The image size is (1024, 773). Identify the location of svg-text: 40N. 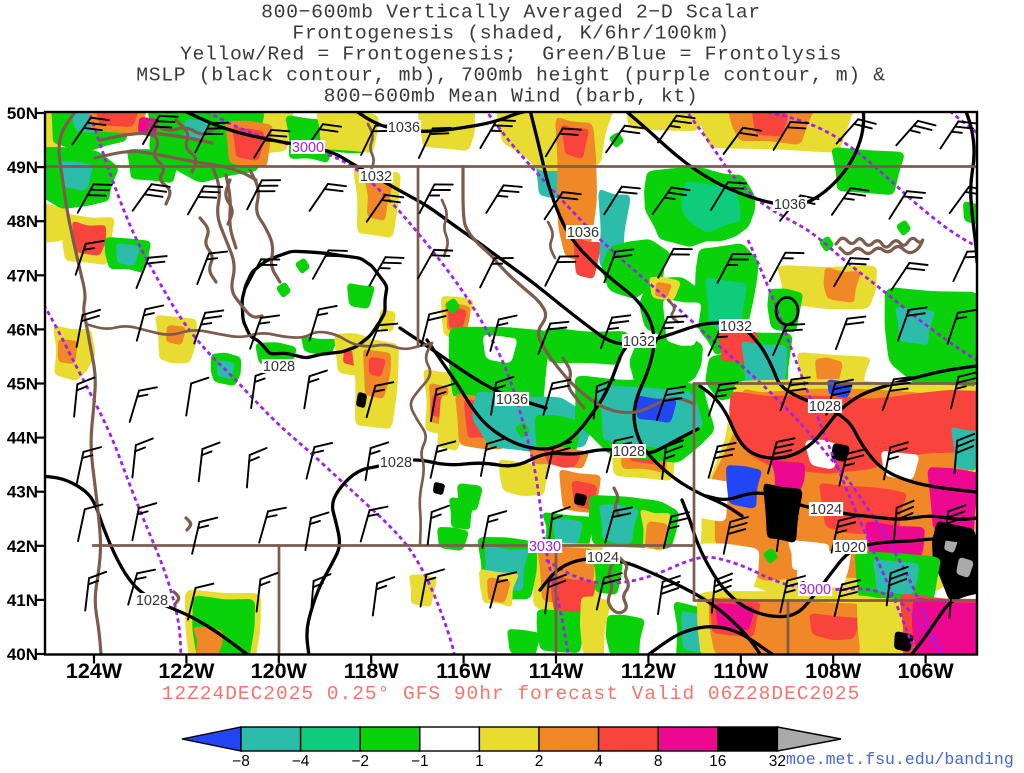
(22, 654).